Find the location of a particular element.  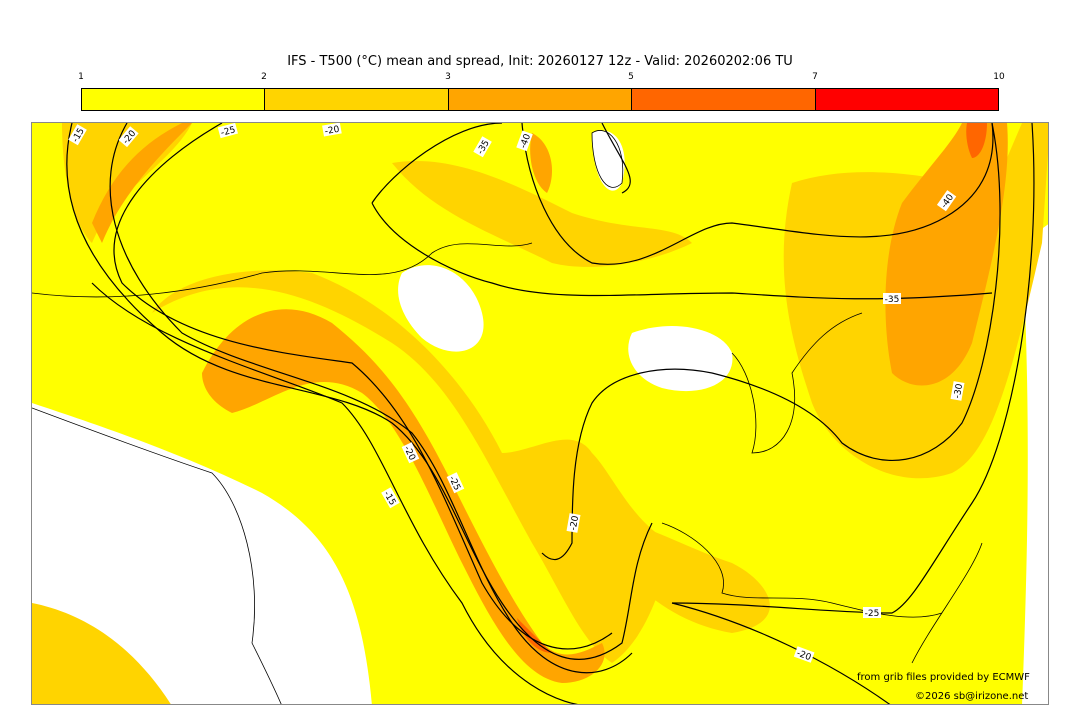

contour-label: -30 is located at coordinates (957, 391).